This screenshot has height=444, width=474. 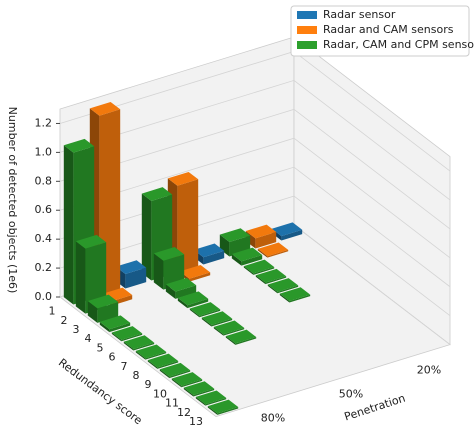 I want to click on y-tick-label: 20%, so click(x=429, y=370).